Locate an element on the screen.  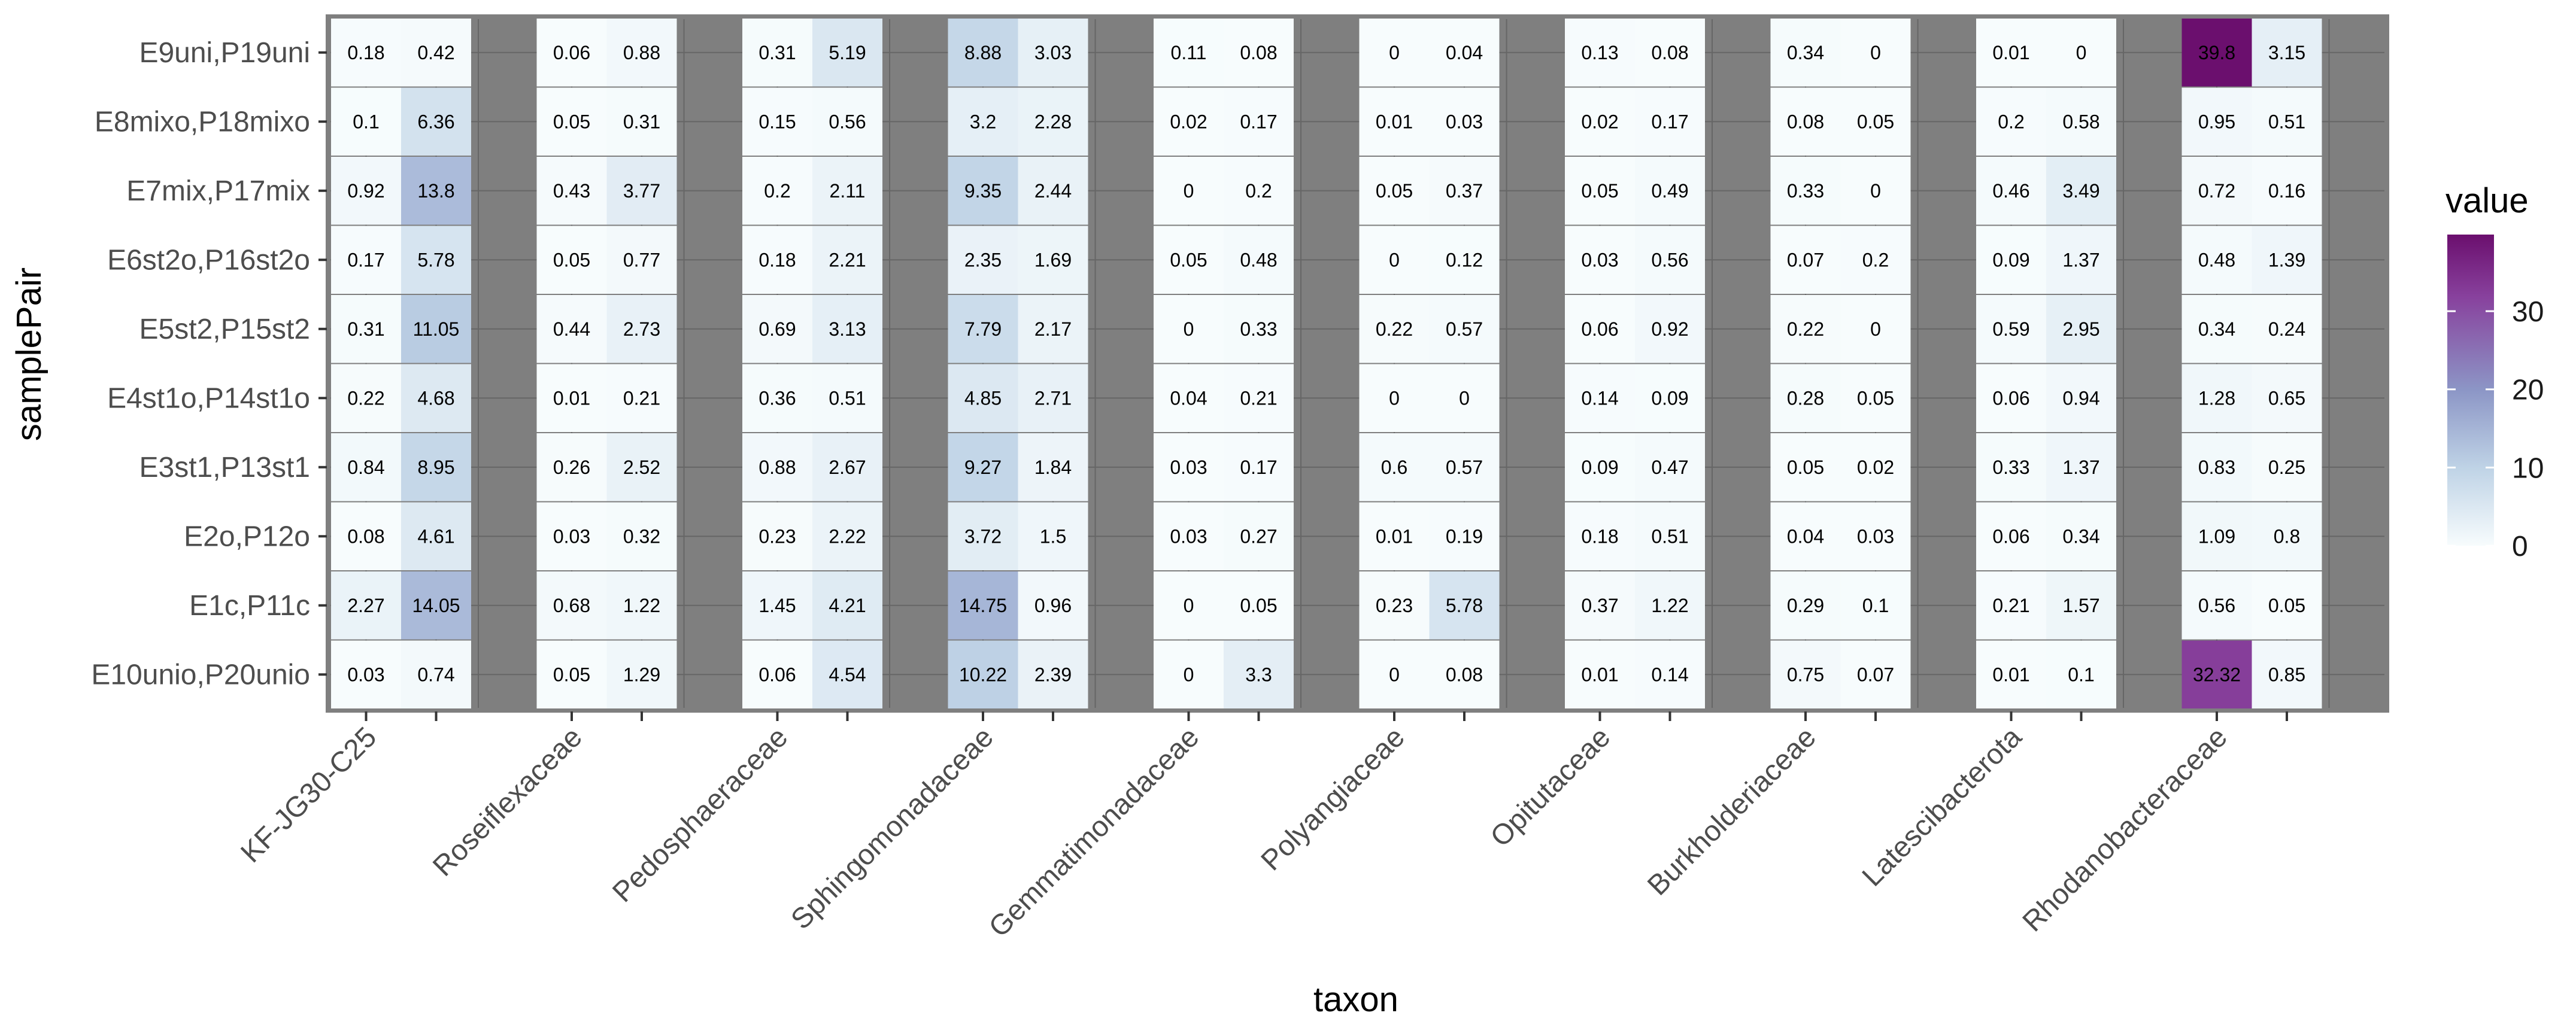
cell-value-label: 0.84 is located at coordinates (365, 467).